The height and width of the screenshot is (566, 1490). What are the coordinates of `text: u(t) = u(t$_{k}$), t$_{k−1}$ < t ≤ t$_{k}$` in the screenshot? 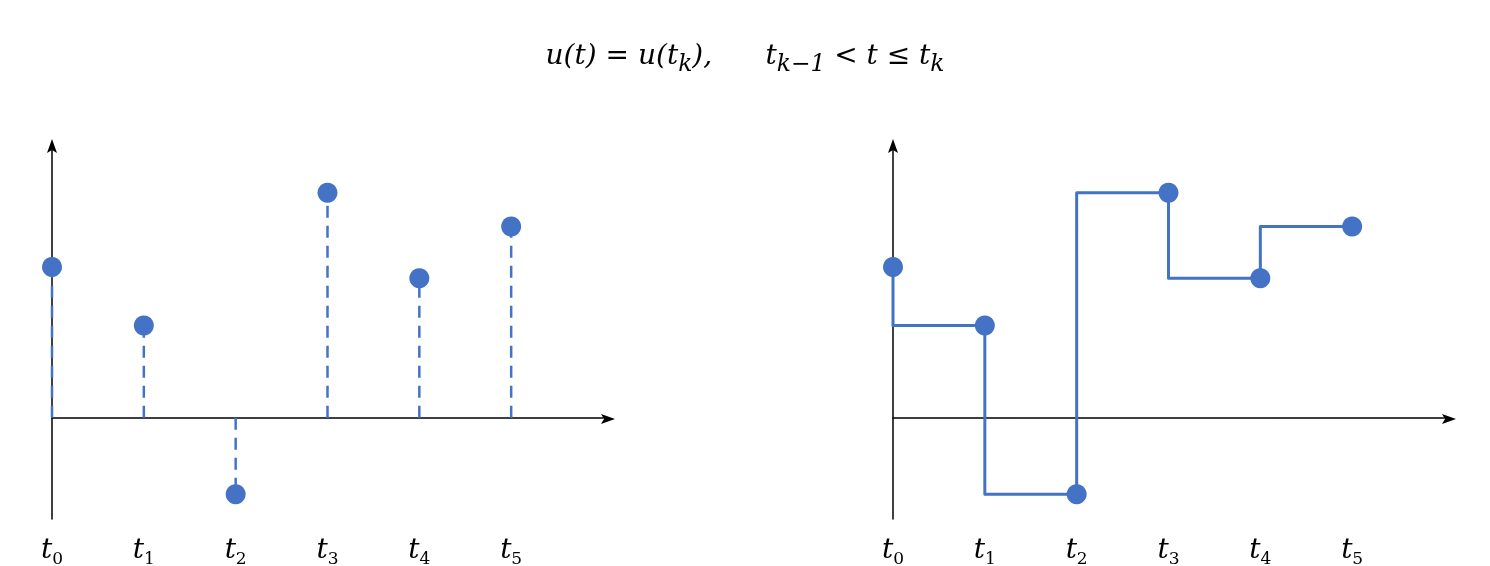 It's located at (745, 57).